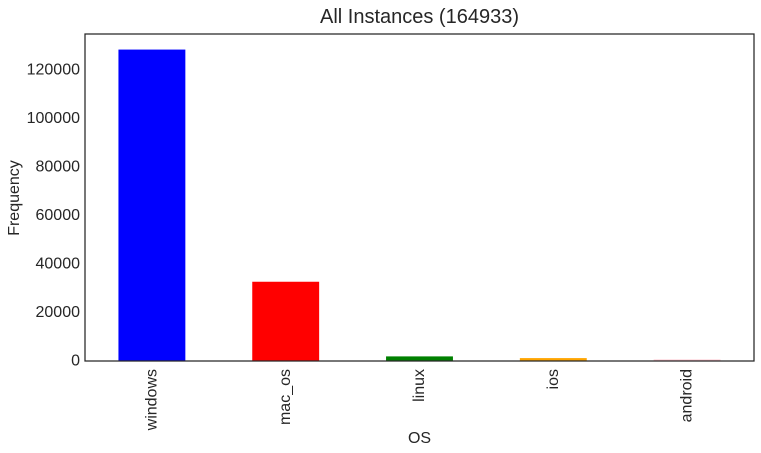  Describe the element at coordinates (75, 361) in the screenshot. I see `y-tick-label: 0` at that location.